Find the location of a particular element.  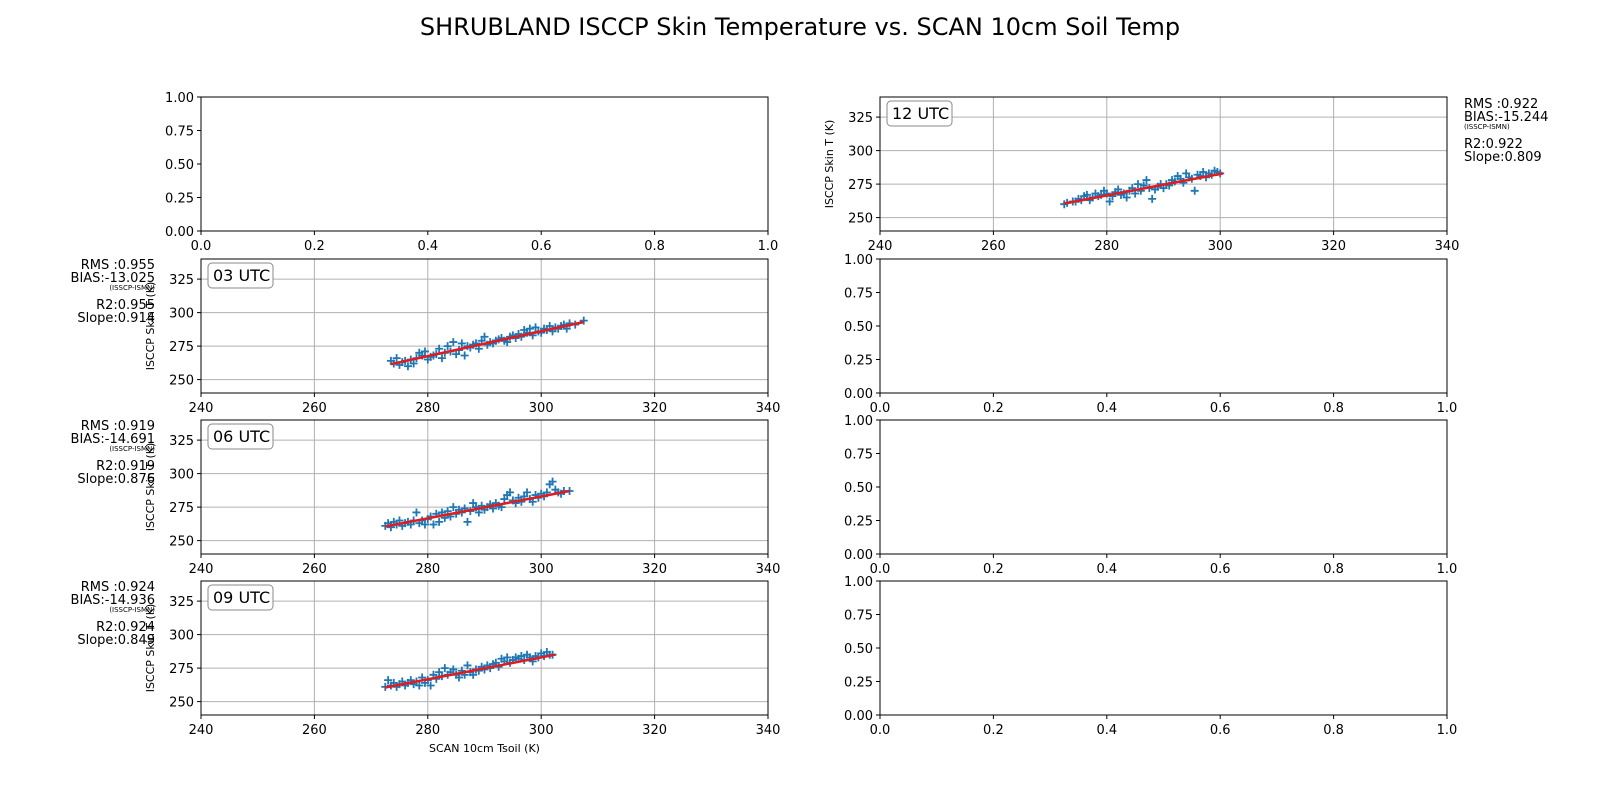

xtick-label-utc-12-0: 240 is located at coordinates (880, 246).